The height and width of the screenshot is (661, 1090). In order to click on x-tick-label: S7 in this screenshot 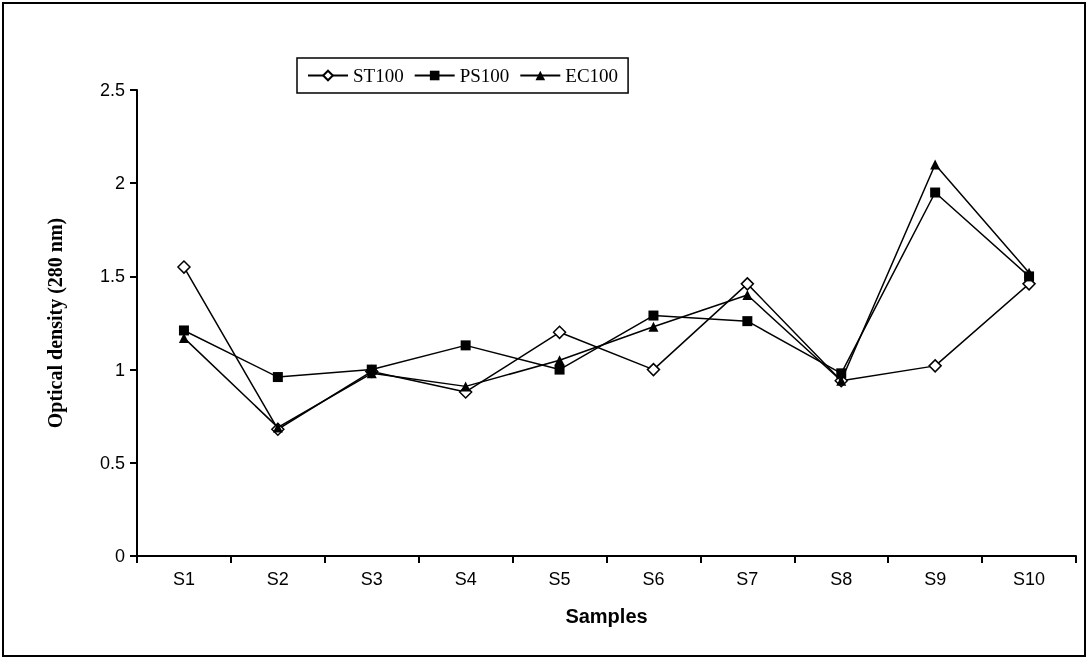, I will do `click(747, 579)`.